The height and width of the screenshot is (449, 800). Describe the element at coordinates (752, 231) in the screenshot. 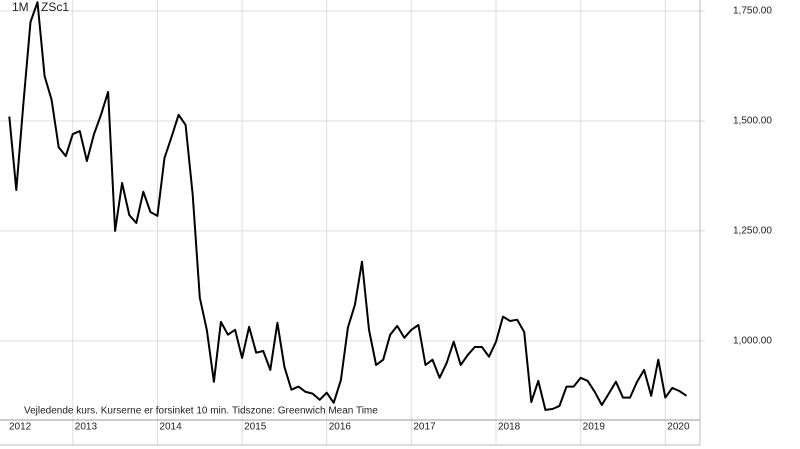

I see `y-tick-label: 1,250.00` at that location.